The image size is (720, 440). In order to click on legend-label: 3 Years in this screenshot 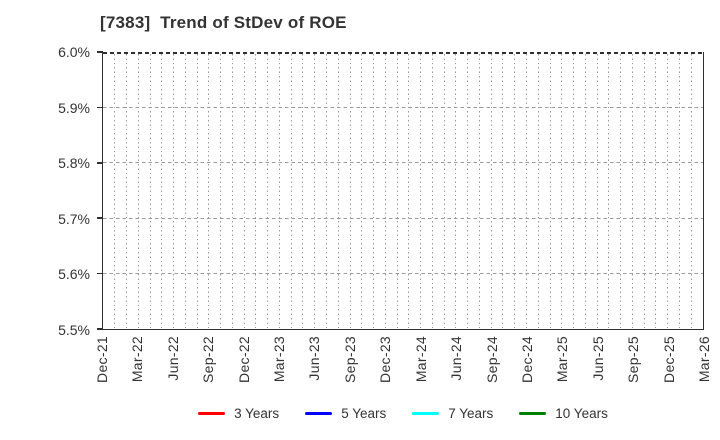, I will do `click(257, 413)`.